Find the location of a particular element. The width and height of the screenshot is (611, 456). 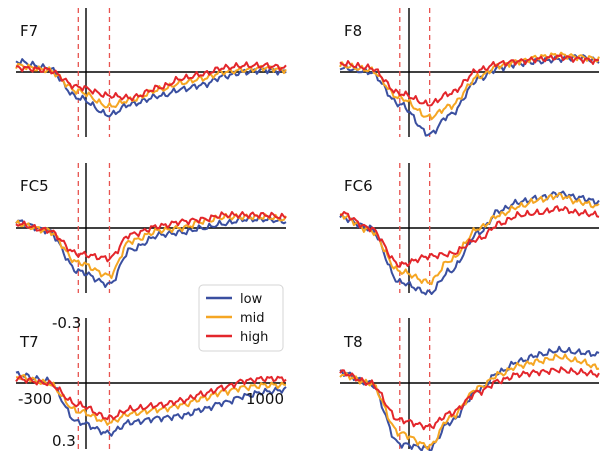

series-line-mid-f8 is located at coordinates (469, 86).